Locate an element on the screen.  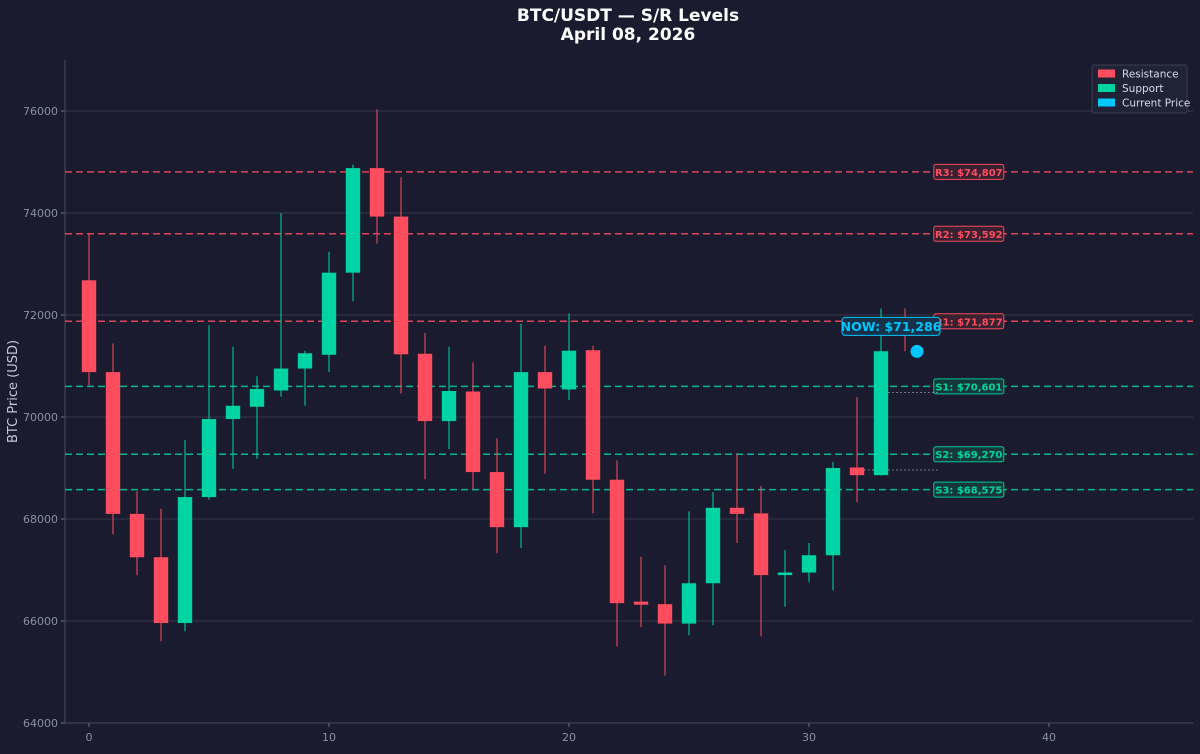
legend-box is located at coordinates (1139, 89).